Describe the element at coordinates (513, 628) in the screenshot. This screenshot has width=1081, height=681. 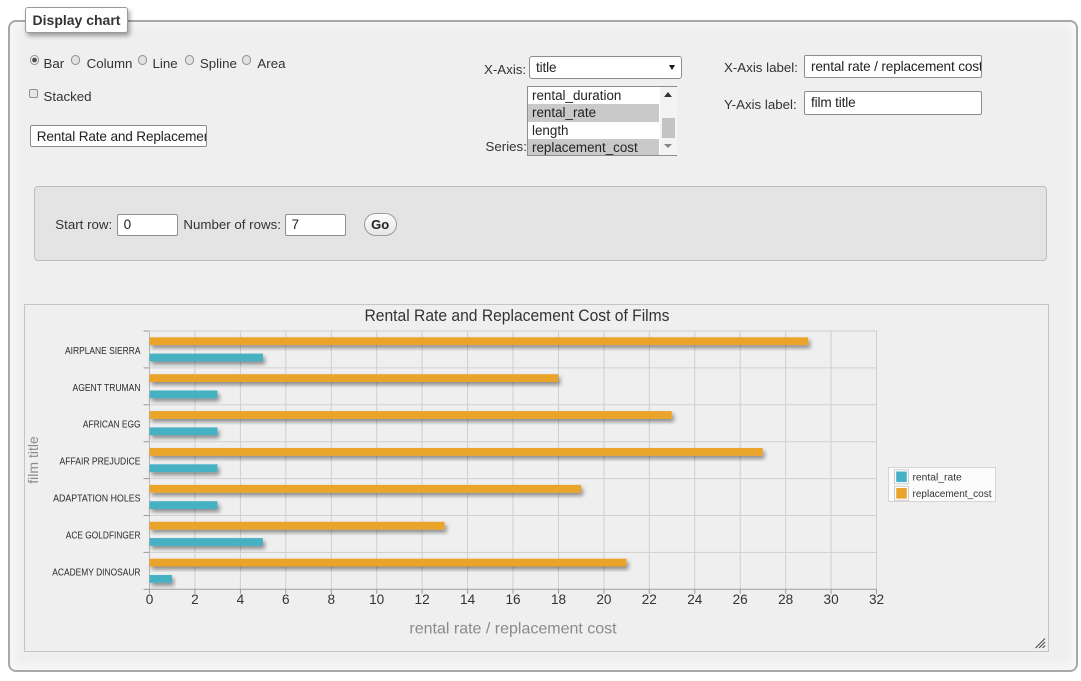
I see `svg-text: rental rate / replacement cost` at that location.